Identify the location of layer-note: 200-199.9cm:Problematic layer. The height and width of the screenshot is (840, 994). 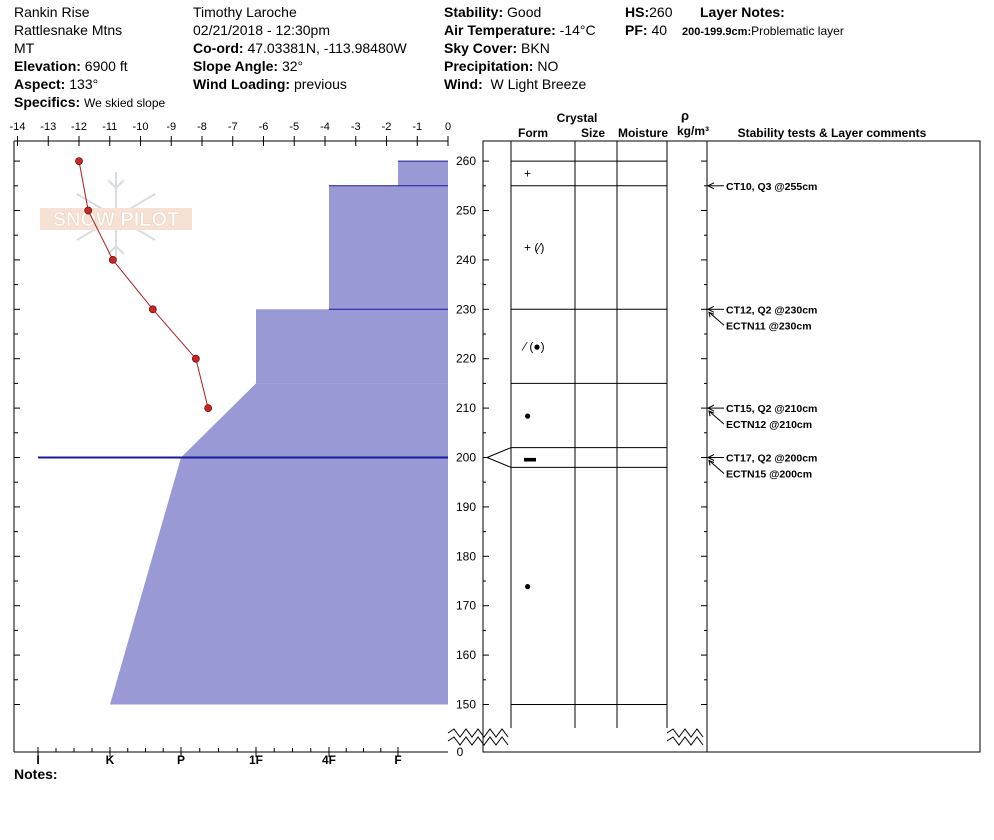
(763, 31).